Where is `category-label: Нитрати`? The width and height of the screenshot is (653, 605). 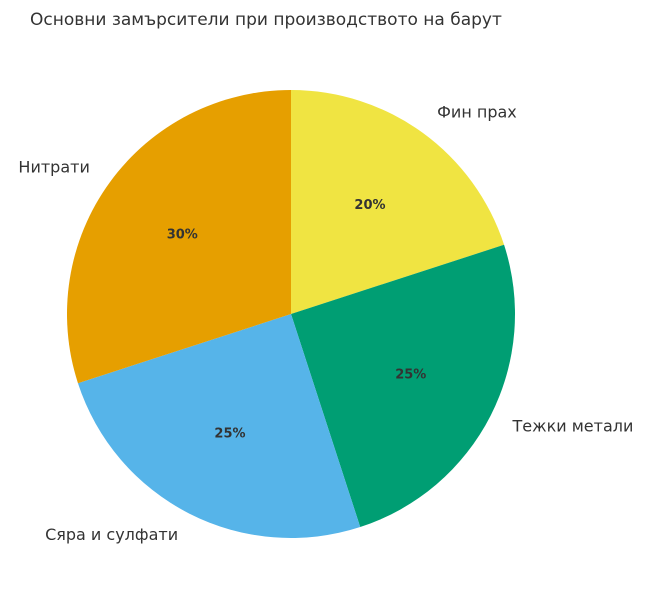
category-label: Нитрати is located at coordinates (53, 166).